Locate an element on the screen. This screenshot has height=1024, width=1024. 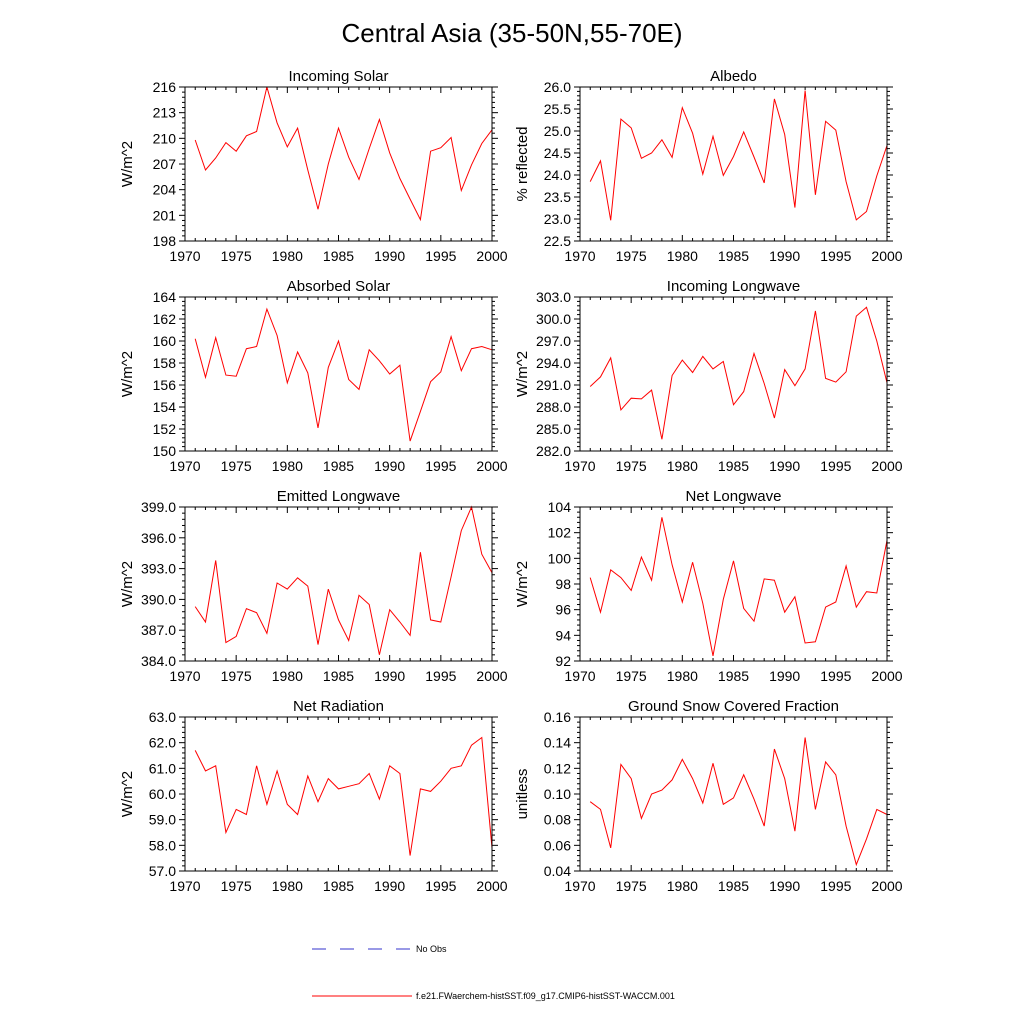
y-tick-label: 24.0 is located at coordinates (557, 175).